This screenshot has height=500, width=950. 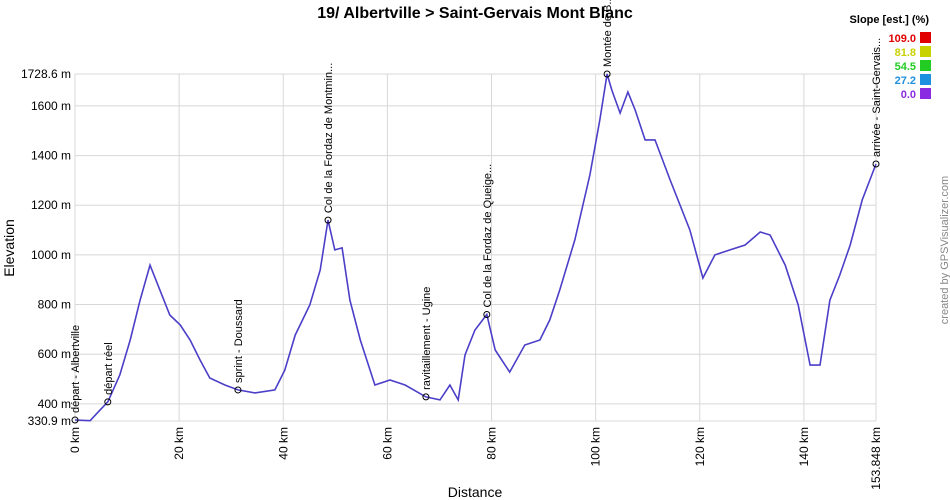 I want to click on y-axis-label: Elevation, so click(x=9, y=248).